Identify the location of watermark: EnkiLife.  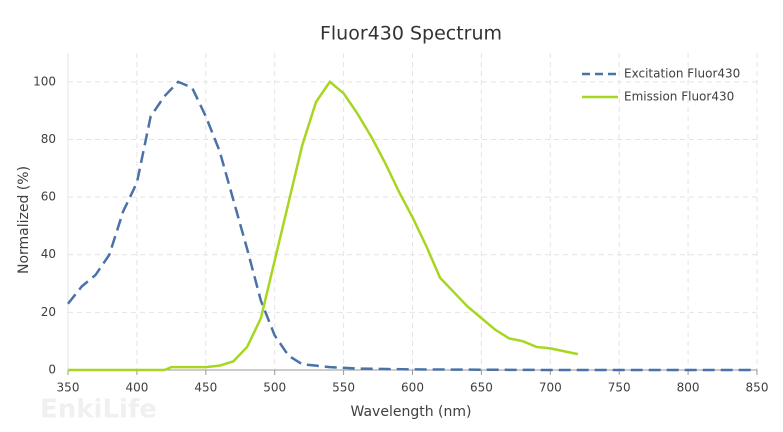
(98, 410).